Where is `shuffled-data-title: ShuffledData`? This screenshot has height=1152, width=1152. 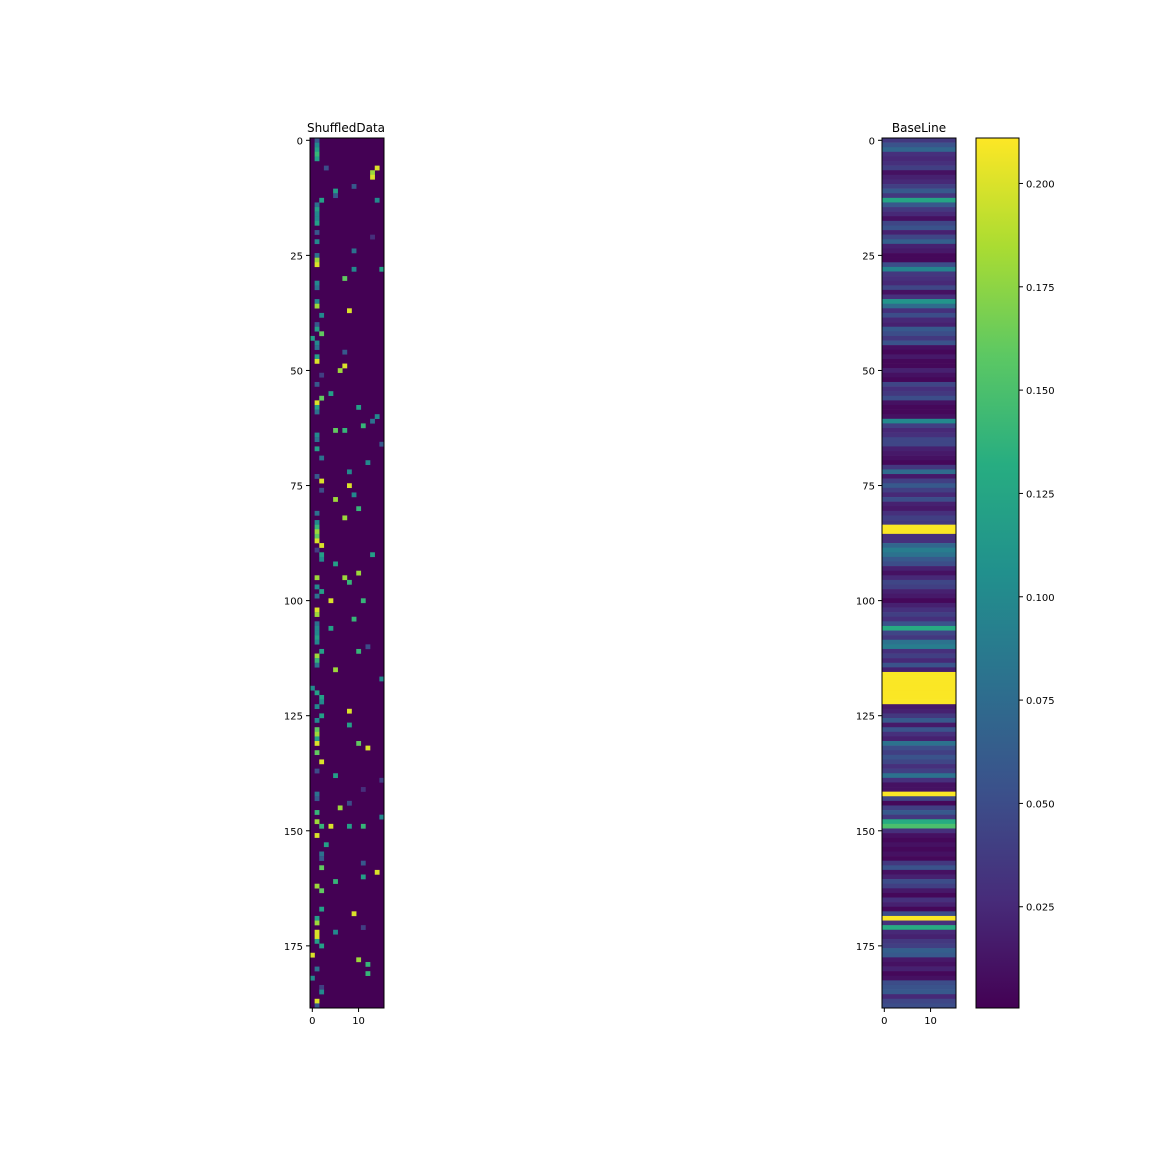 shuffled-data-title: ShuffledData is located at coordinates (346, 128).